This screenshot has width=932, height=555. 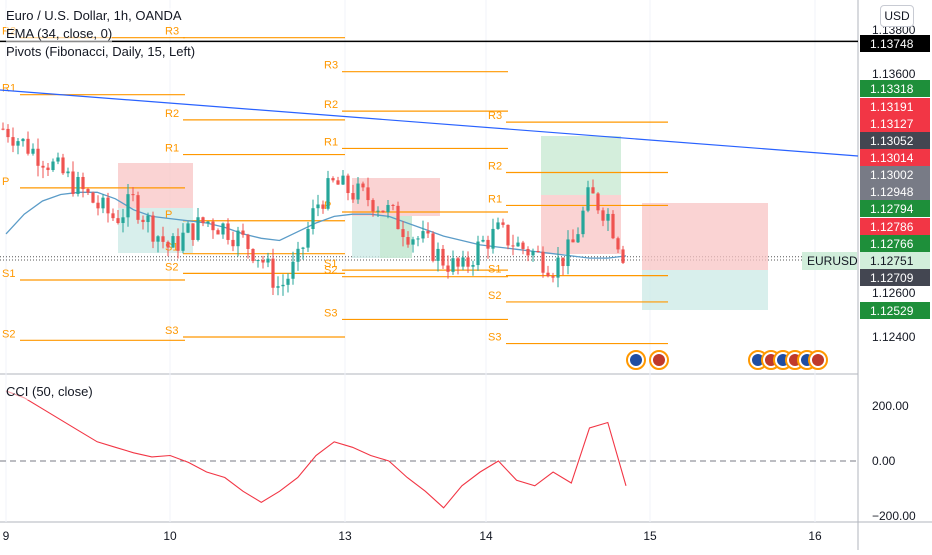 What do you see at coordinates (892, 175) in the screenshot?
I see `price-label-text: 1.13002` at bounding box center [892, 175].